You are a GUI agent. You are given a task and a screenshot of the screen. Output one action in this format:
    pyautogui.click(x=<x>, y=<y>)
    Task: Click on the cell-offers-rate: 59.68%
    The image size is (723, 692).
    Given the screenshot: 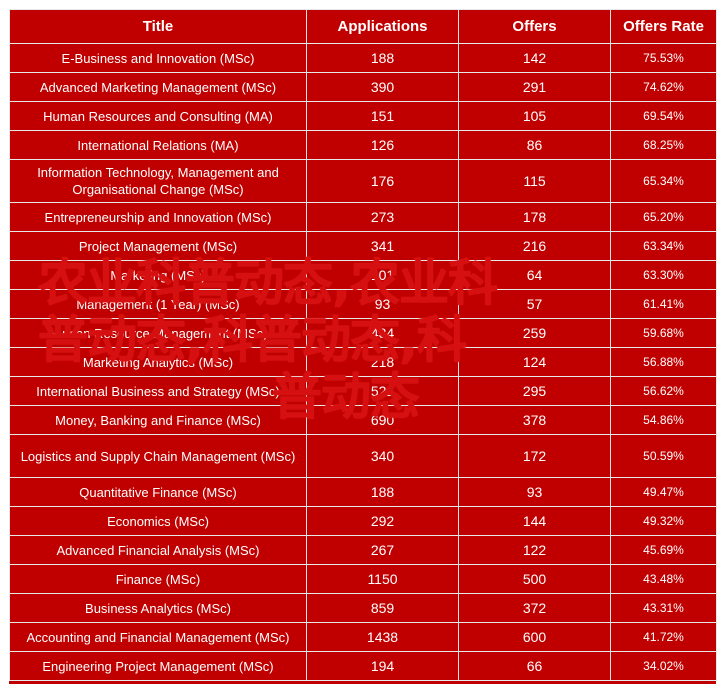 What is the action you would take?
    pyautogui.click(x=663, y=333)
    